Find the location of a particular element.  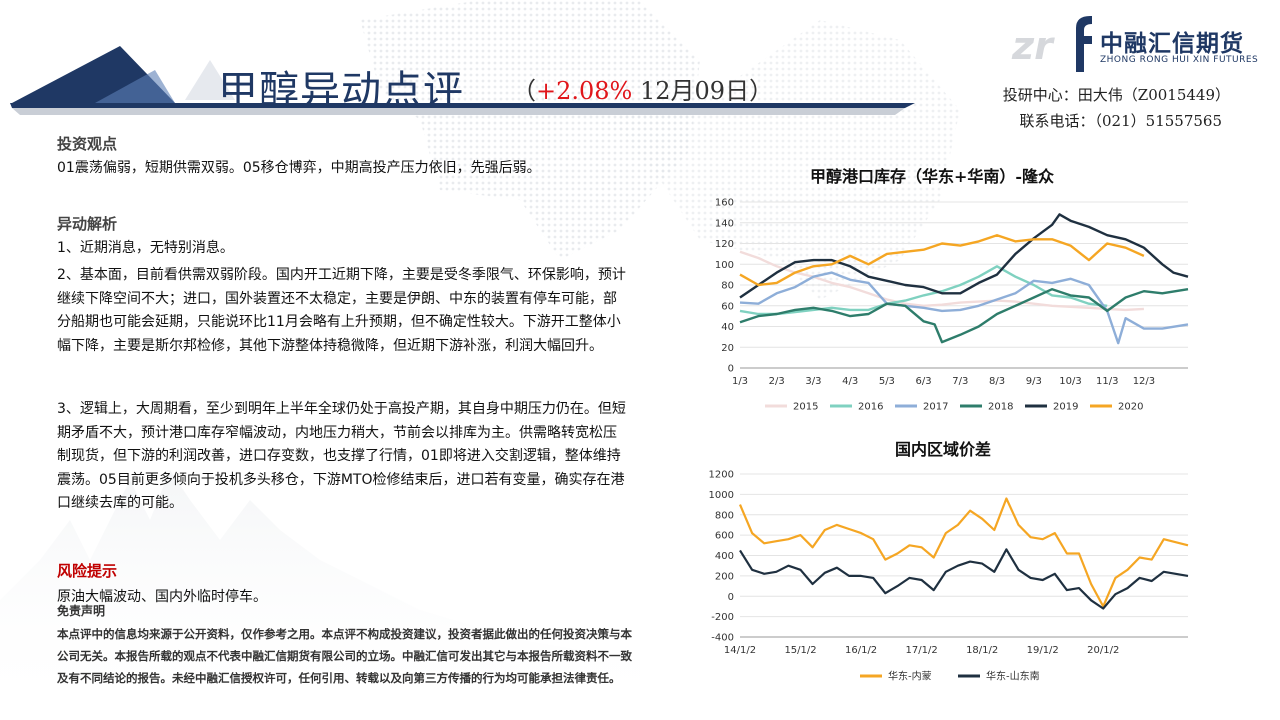

title-change: （+2.08% 12月09日） is located at coordinates (642, 88).